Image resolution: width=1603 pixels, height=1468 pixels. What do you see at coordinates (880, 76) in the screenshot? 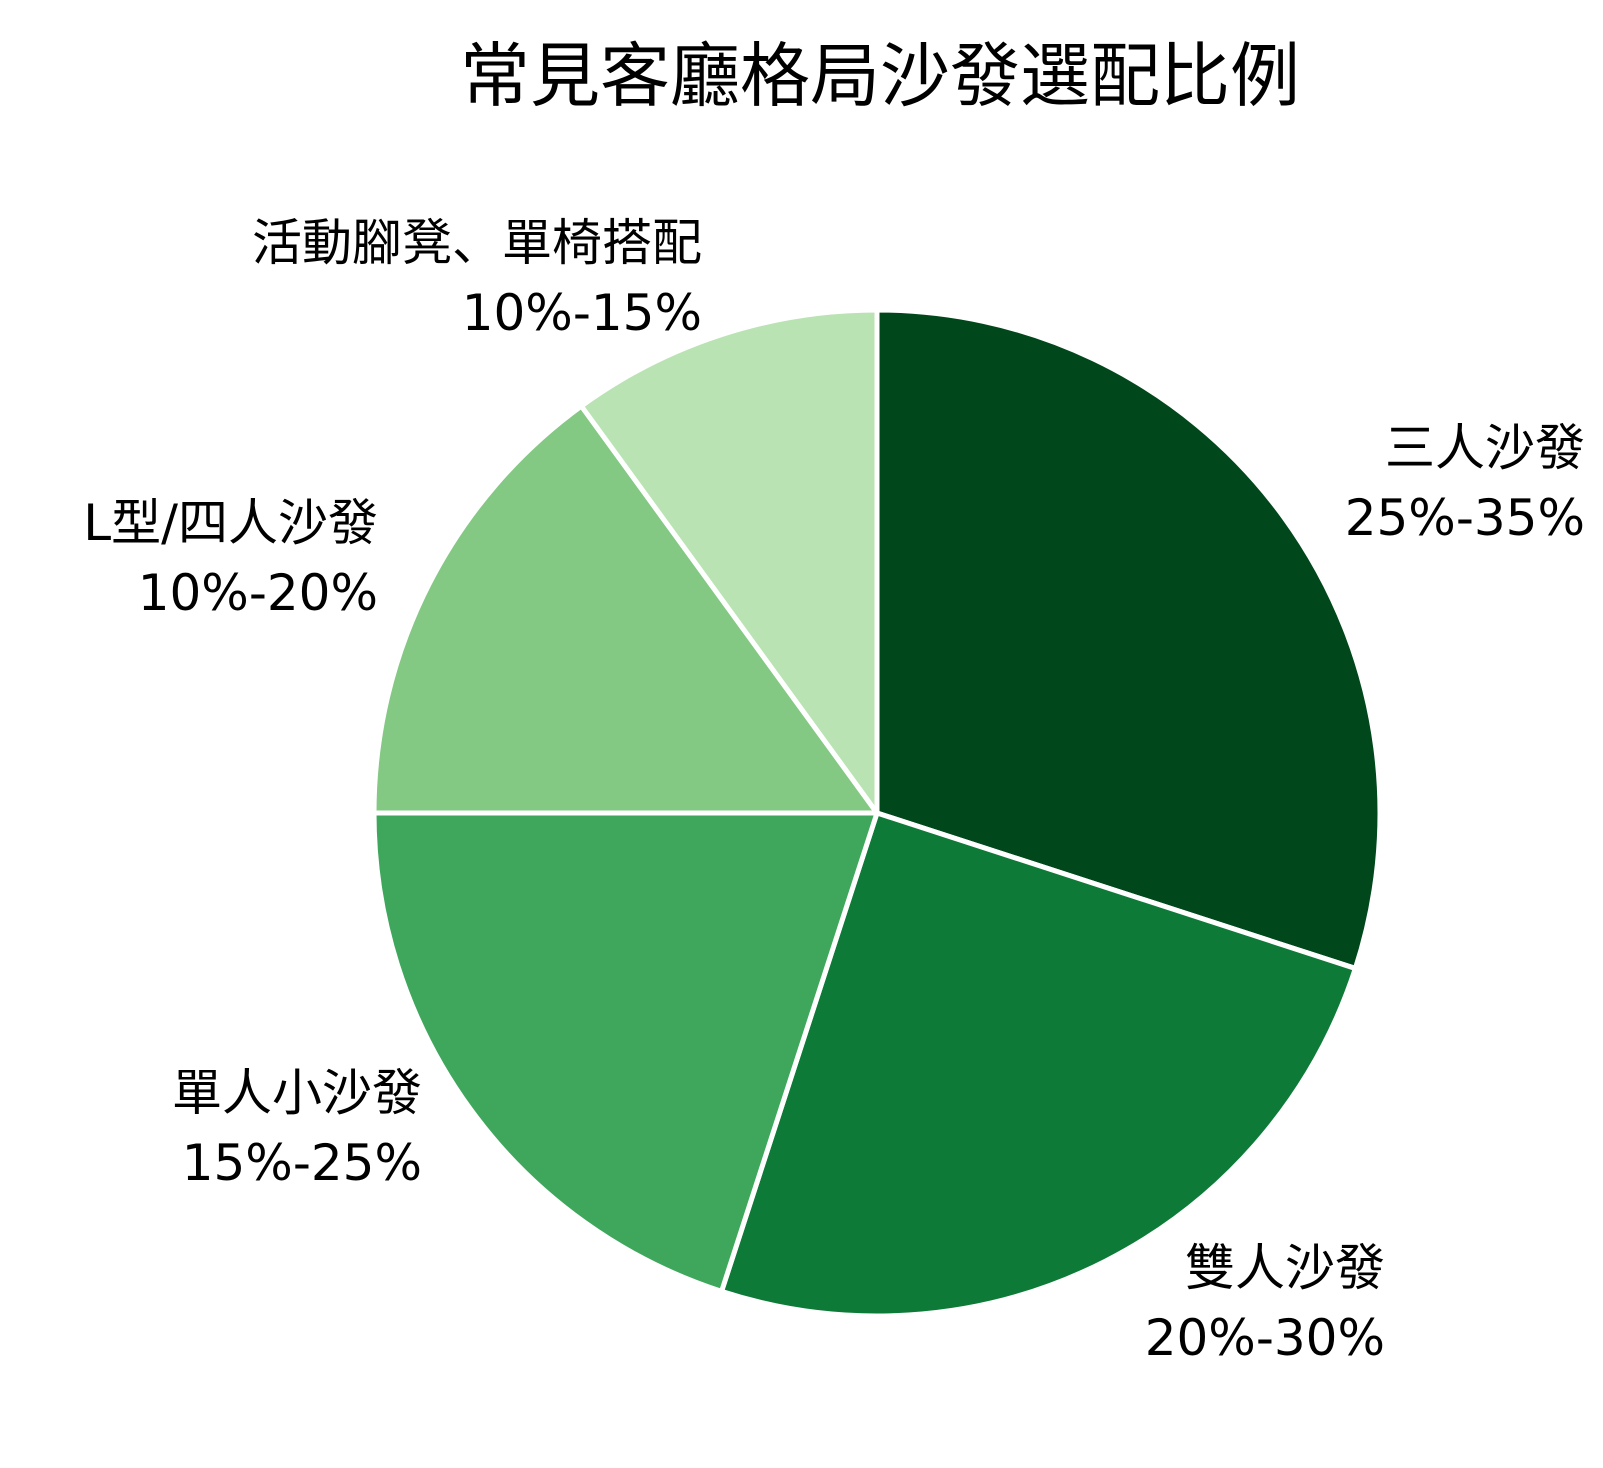
I see `chart-title: 常見客廳格局沙發選配比例` at bounding box center [880, 76].